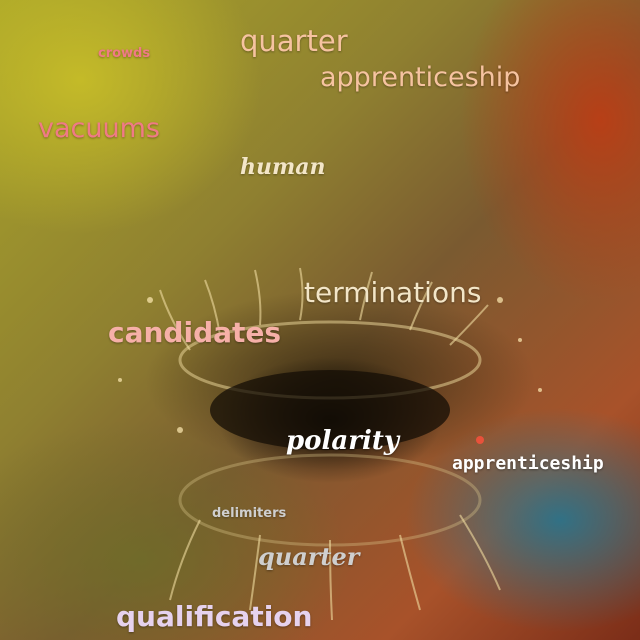 The width and height of the screenshot is (640, 640). Describe the element at coordinates (309, 556) in the screenshot. I see `word-quarter-bottom: quarter` at that location.